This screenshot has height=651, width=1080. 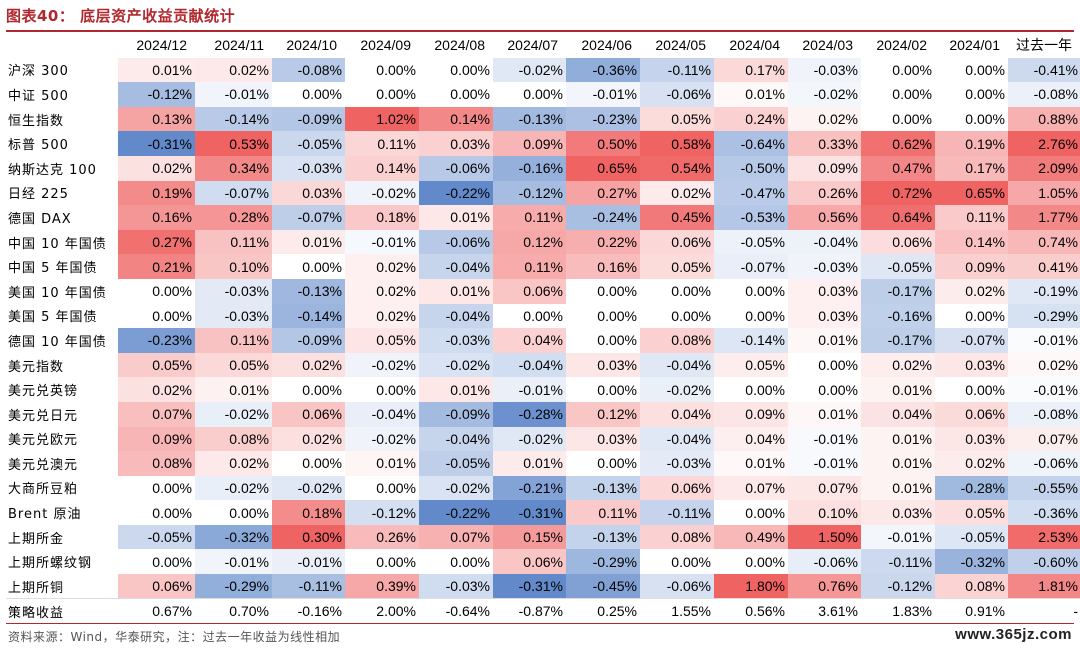 I want to click on heat-cell: -0.28%, so click(x=529, y=414).